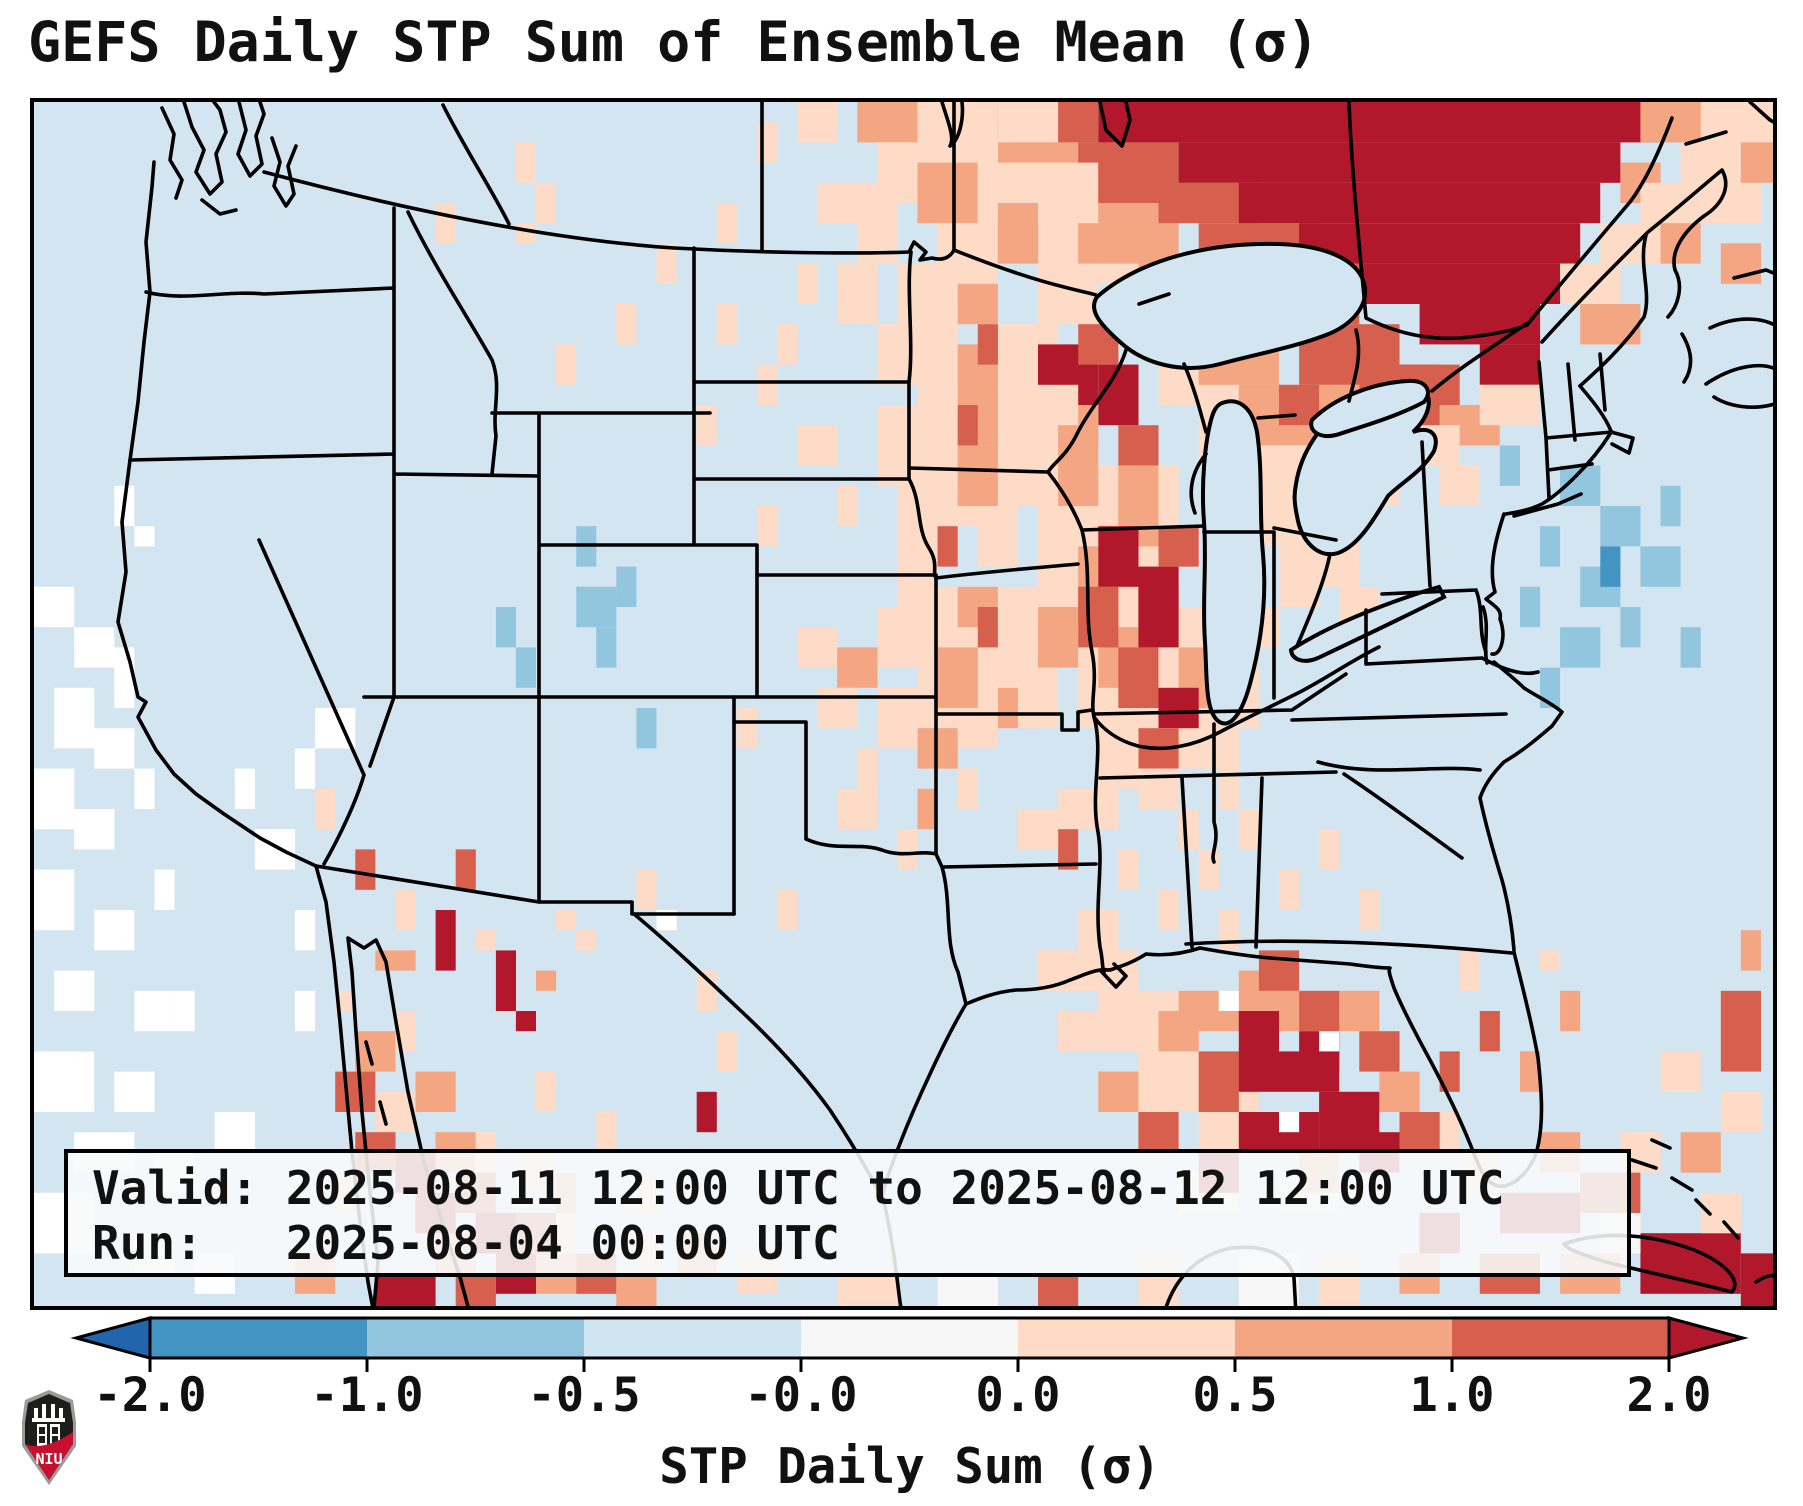 The height and width of the screenshot is (1506, 1803). I want to click on st-lawrence-river, so click(1579, 254).